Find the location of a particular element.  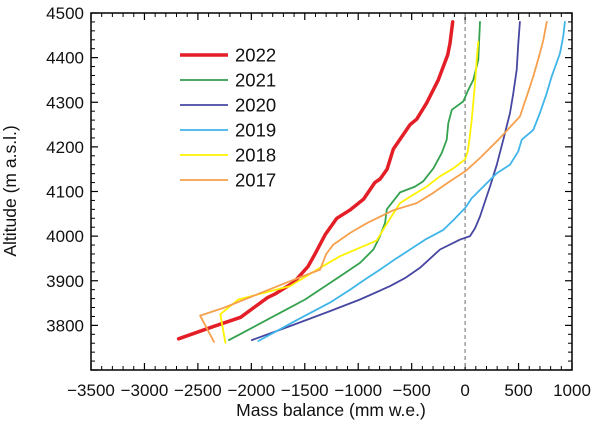

y-tick-label: 3800 is located at coordinates (65, 325).